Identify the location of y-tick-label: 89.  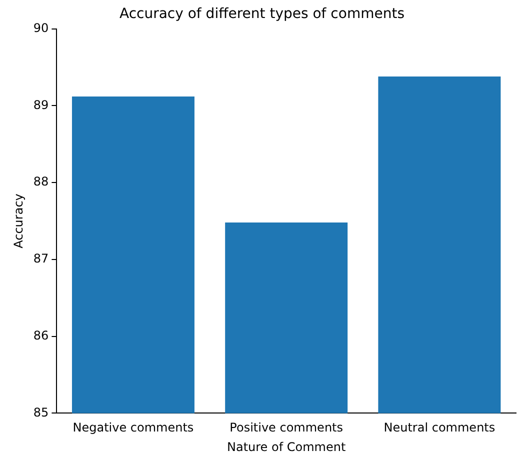
(41, 105).